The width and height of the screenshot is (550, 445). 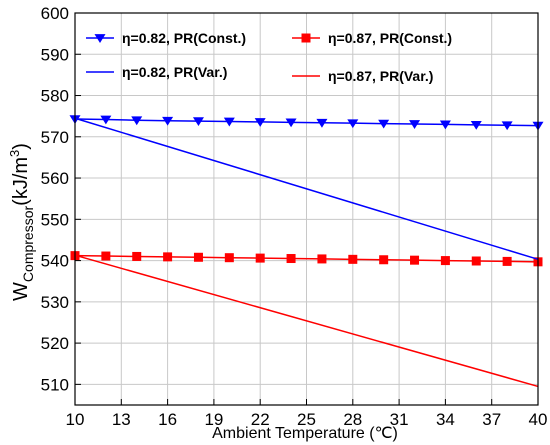 What do you see at coordinates (174, 72) in the screenshot?
I see `legend-label: η=0.82, PR(Var.)` at bounding box center [174, 72].